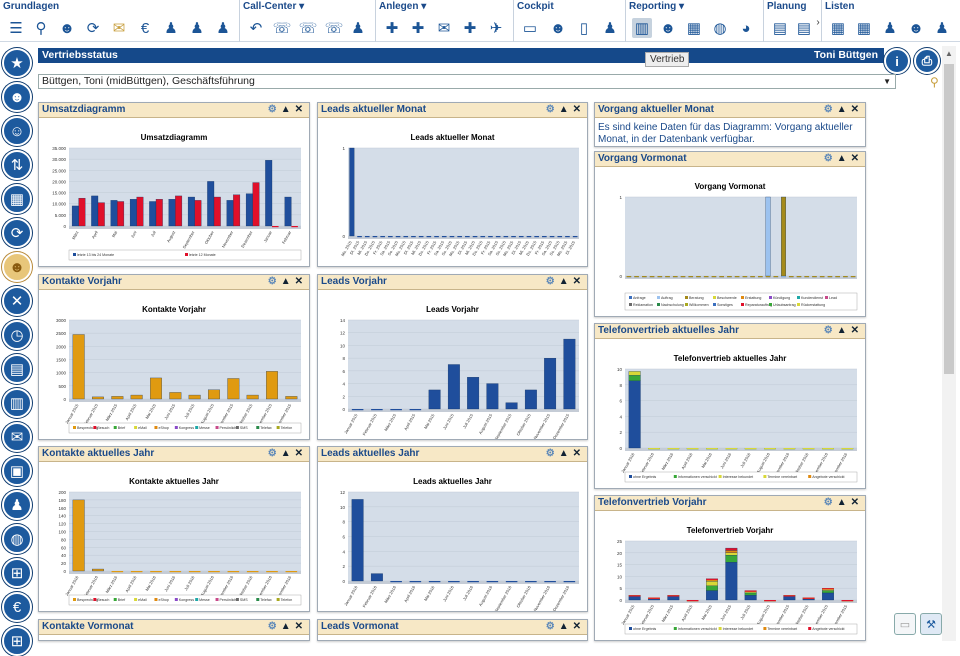 The width and height of the screenshot is (960, 656). I want to click on info-icon: i, so click(897, 61).